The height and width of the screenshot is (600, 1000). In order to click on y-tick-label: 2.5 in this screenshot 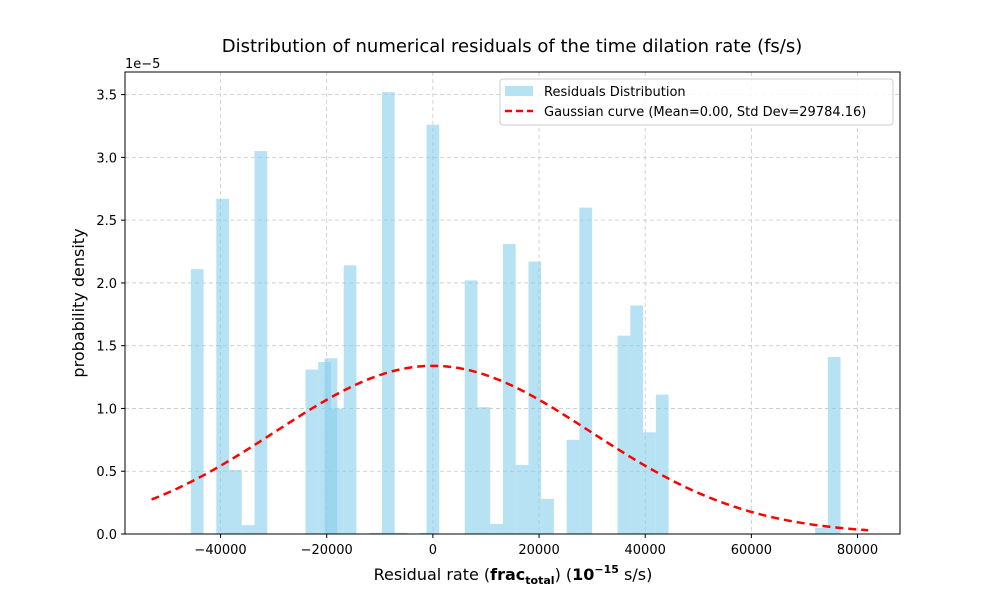, I will do `click(106, 221)`.